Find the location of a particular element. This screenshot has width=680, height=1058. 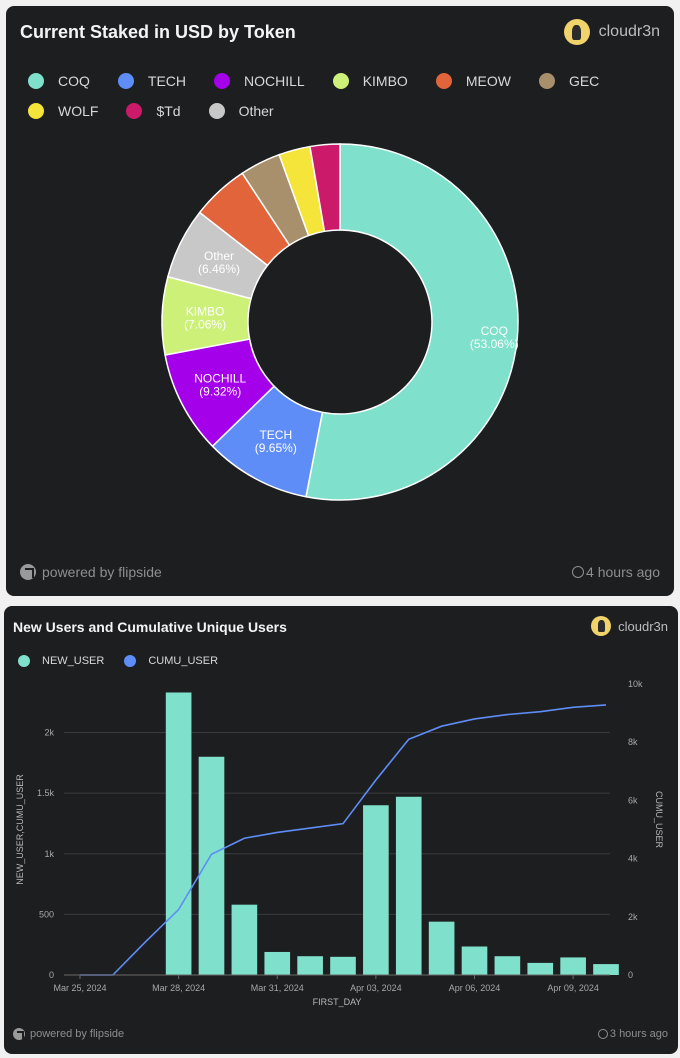

slice-label: TECH is located at coordinates (275, 435).